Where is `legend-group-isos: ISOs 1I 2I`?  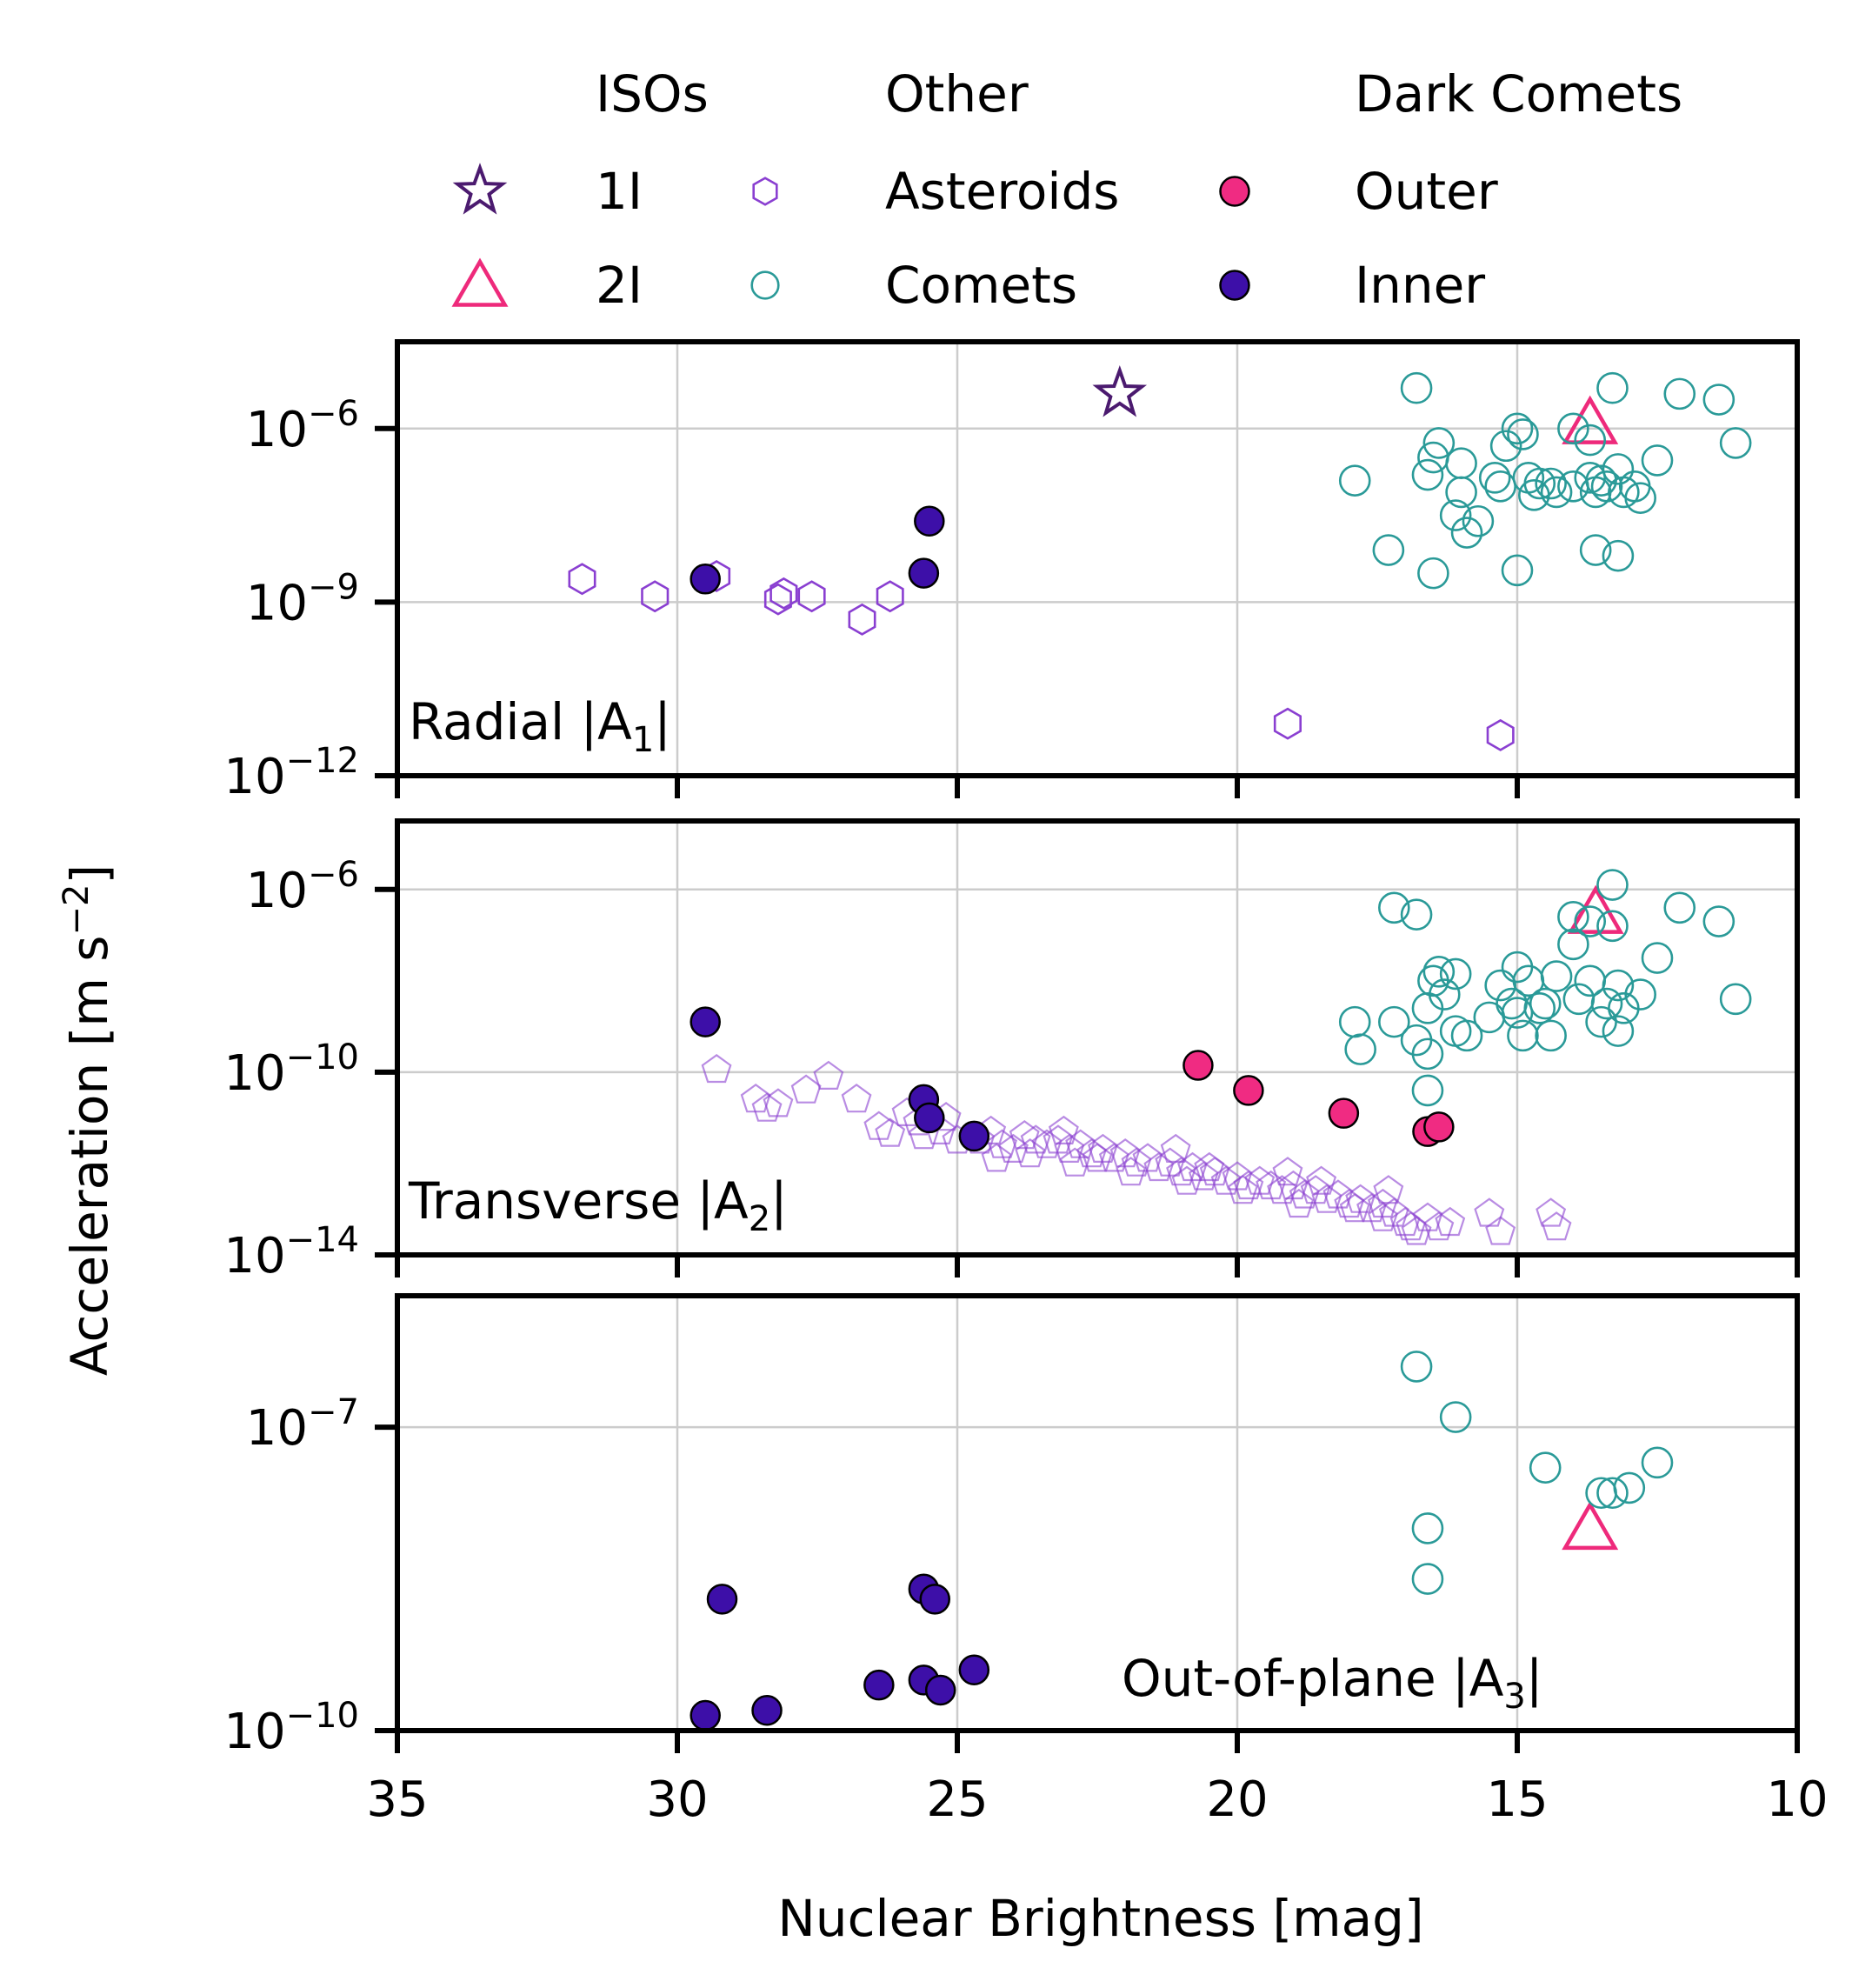 legend-group-isos: ISOs 1I 2I is located at coordinates (580, 189).